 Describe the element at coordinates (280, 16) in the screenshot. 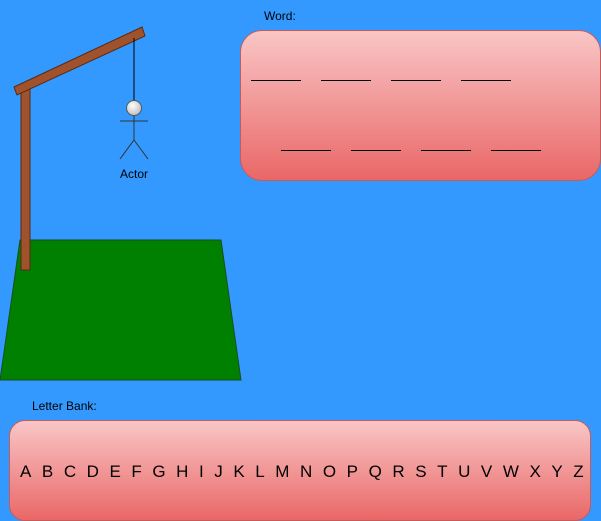

I see `word-label: Word:` at that location.